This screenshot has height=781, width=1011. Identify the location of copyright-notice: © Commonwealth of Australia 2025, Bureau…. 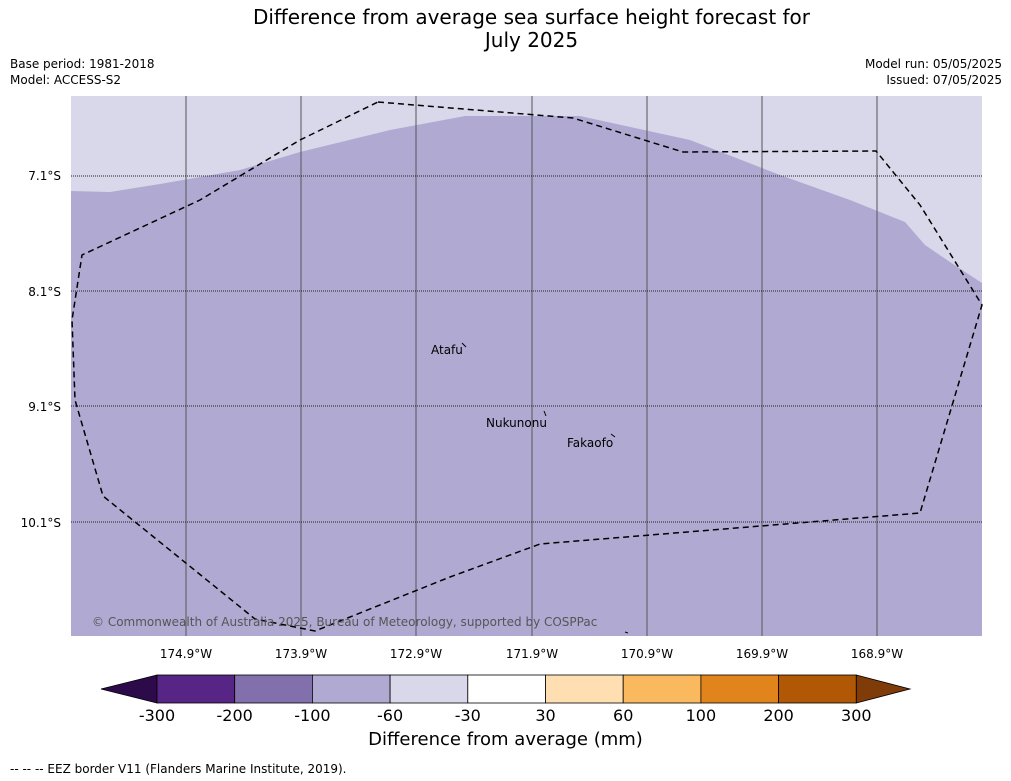
(344, 622).